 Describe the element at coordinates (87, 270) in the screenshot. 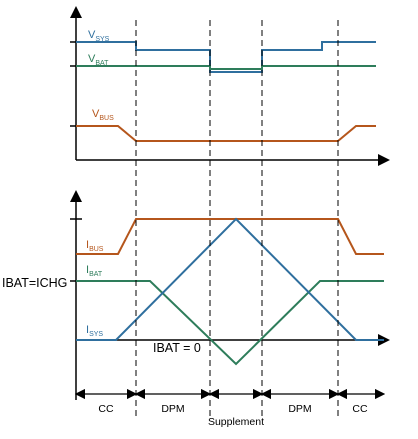

I see `ibat-label-main: I` at that location.